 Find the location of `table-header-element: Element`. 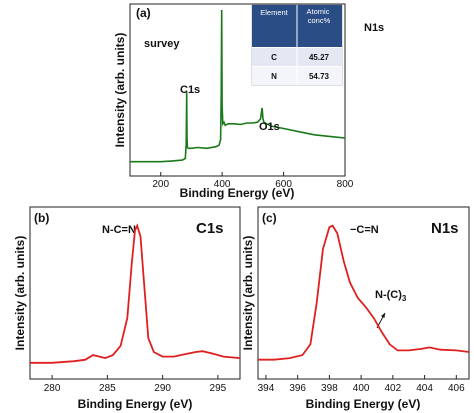

table-header-element: Element is located at coordinates (274, 12).